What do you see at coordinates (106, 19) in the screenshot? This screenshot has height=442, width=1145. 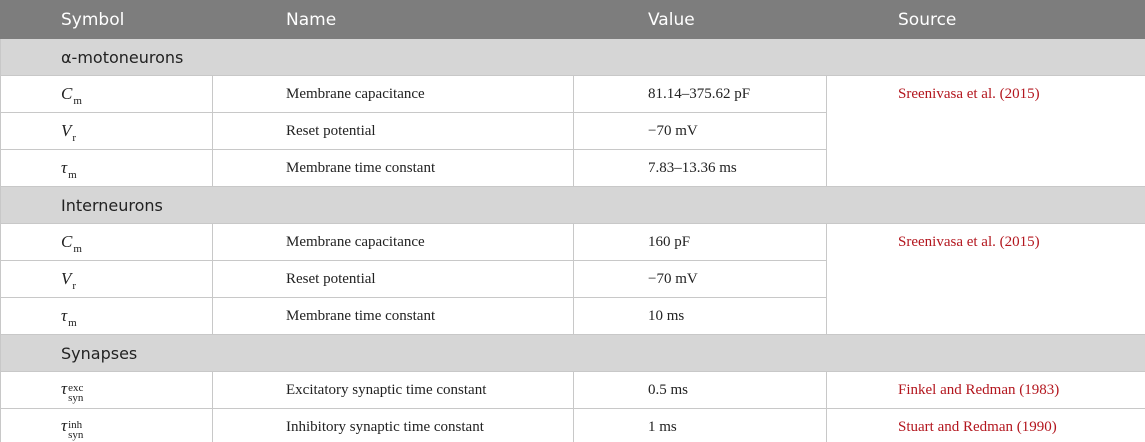 I see `header-cell: Symbol` at bounding box center [106, 19].